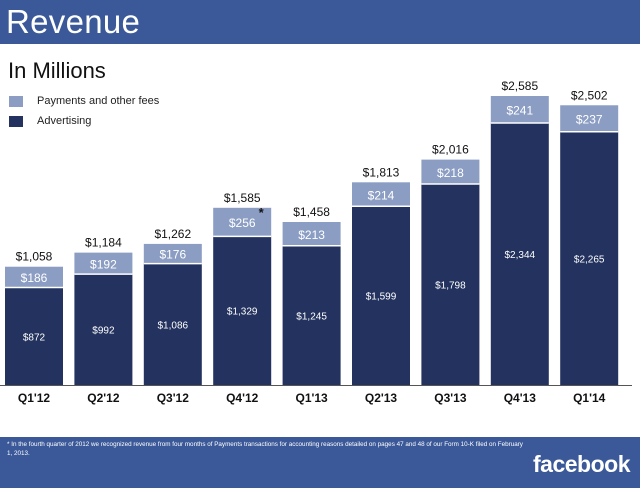  Describe the element at coordinates (381, 172) in the screenshot. I see `label-total-q2-13: $1,813` at that location.